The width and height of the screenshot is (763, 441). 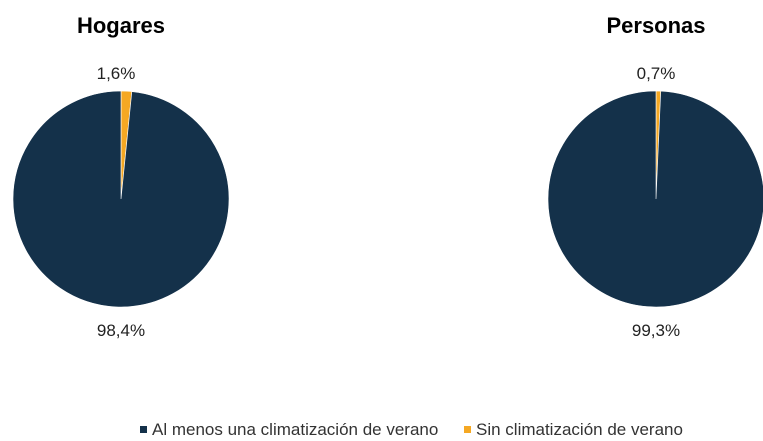 I want to click on slice-label-personas-sin: 0,7%, so click(x=656, y=73).